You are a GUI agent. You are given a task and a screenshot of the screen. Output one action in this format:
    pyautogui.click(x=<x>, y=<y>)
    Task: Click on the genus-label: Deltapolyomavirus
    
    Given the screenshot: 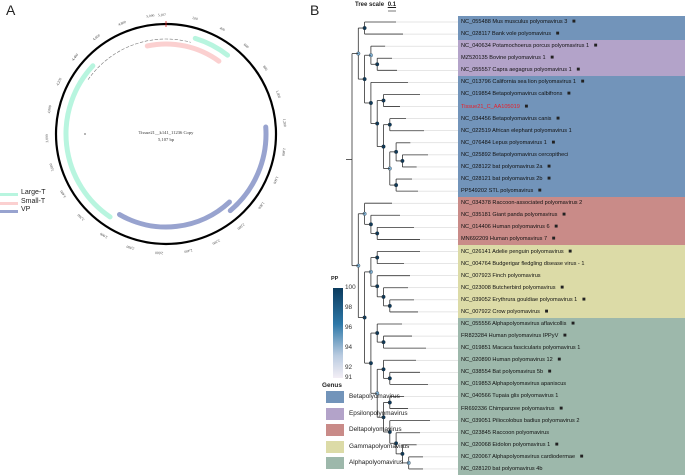 What is the action you would take?
    pyautogui.click(x=375, y=430)
    